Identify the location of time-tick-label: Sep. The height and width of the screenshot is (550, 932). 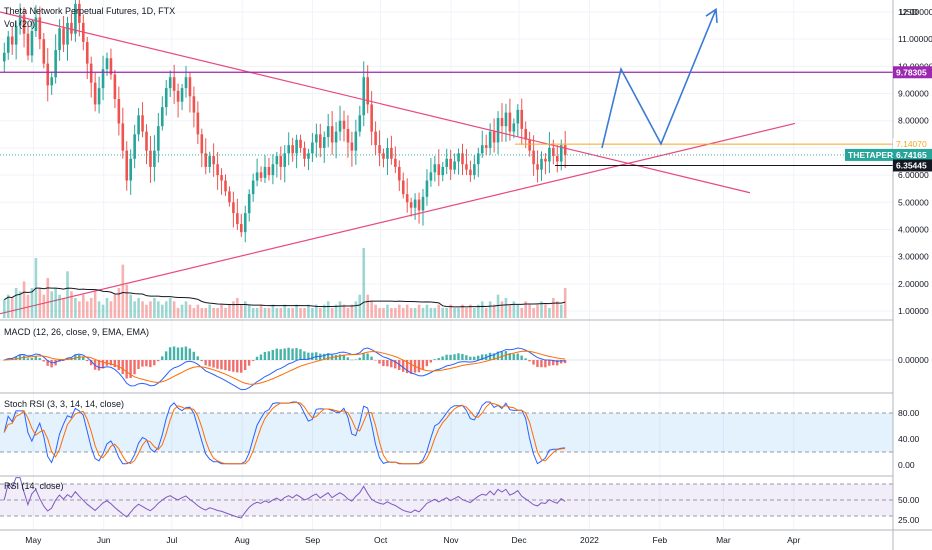
(312, 540).